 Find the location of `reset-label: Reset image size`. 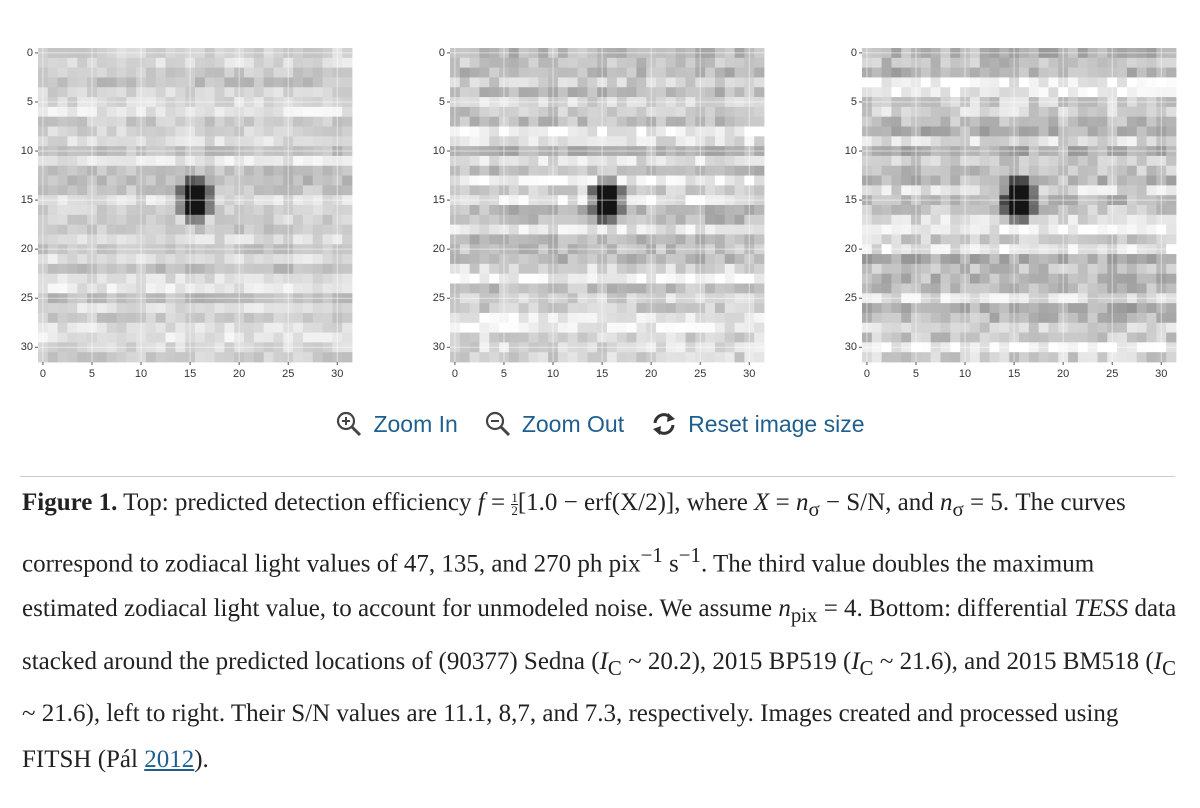

reset-label: Reset image size is located at coordinates (776, 423).